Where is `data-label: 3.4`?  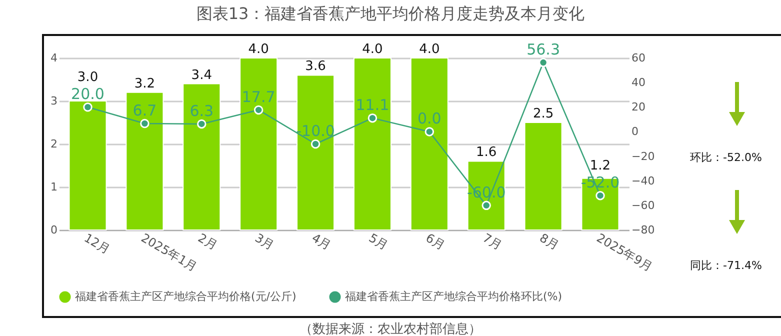
data-label: 3.4 is located at coordinates (201, 75).